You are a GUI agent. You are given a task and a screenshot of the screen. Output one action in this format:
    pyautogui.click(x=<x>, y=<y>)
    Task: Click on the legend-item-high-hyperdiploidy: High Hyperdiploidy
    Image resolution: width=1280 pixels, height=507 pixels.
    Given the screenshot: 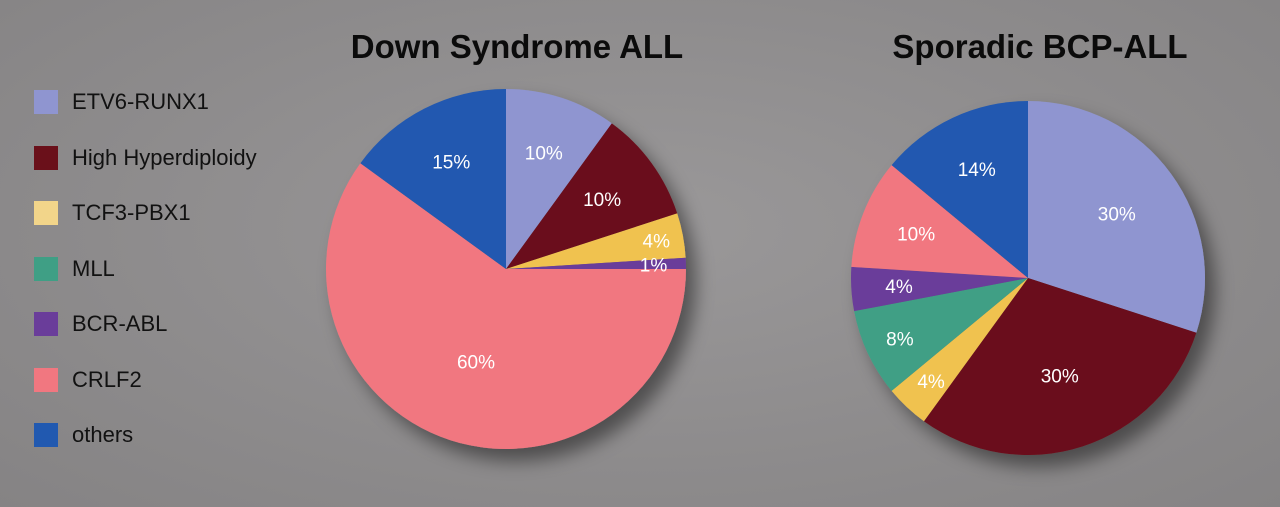 What is the action you would take?
    pyautogui.click(x=145, y=158)
    